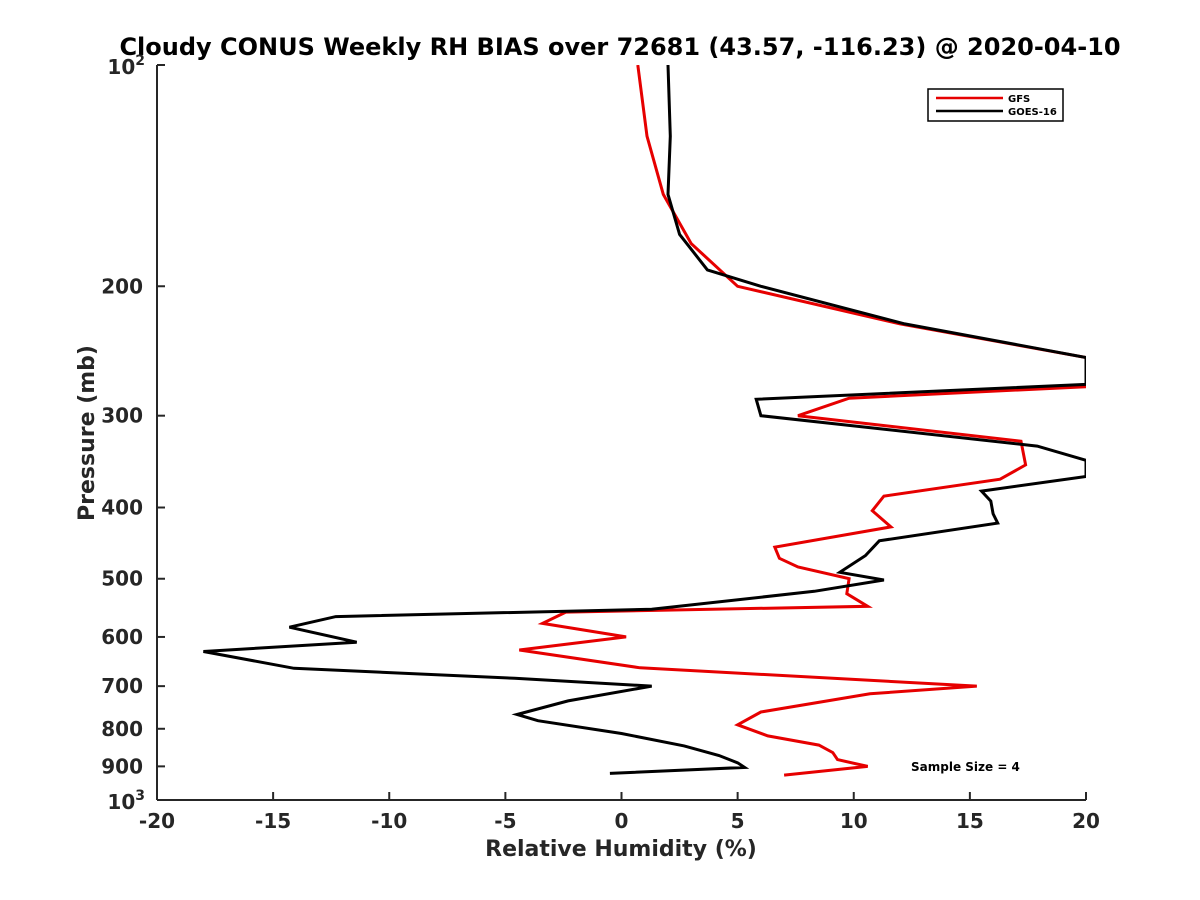  Describe the element at coordinates (122, 579) in the screenshot. I see `y-tick-label: 500` at that location.